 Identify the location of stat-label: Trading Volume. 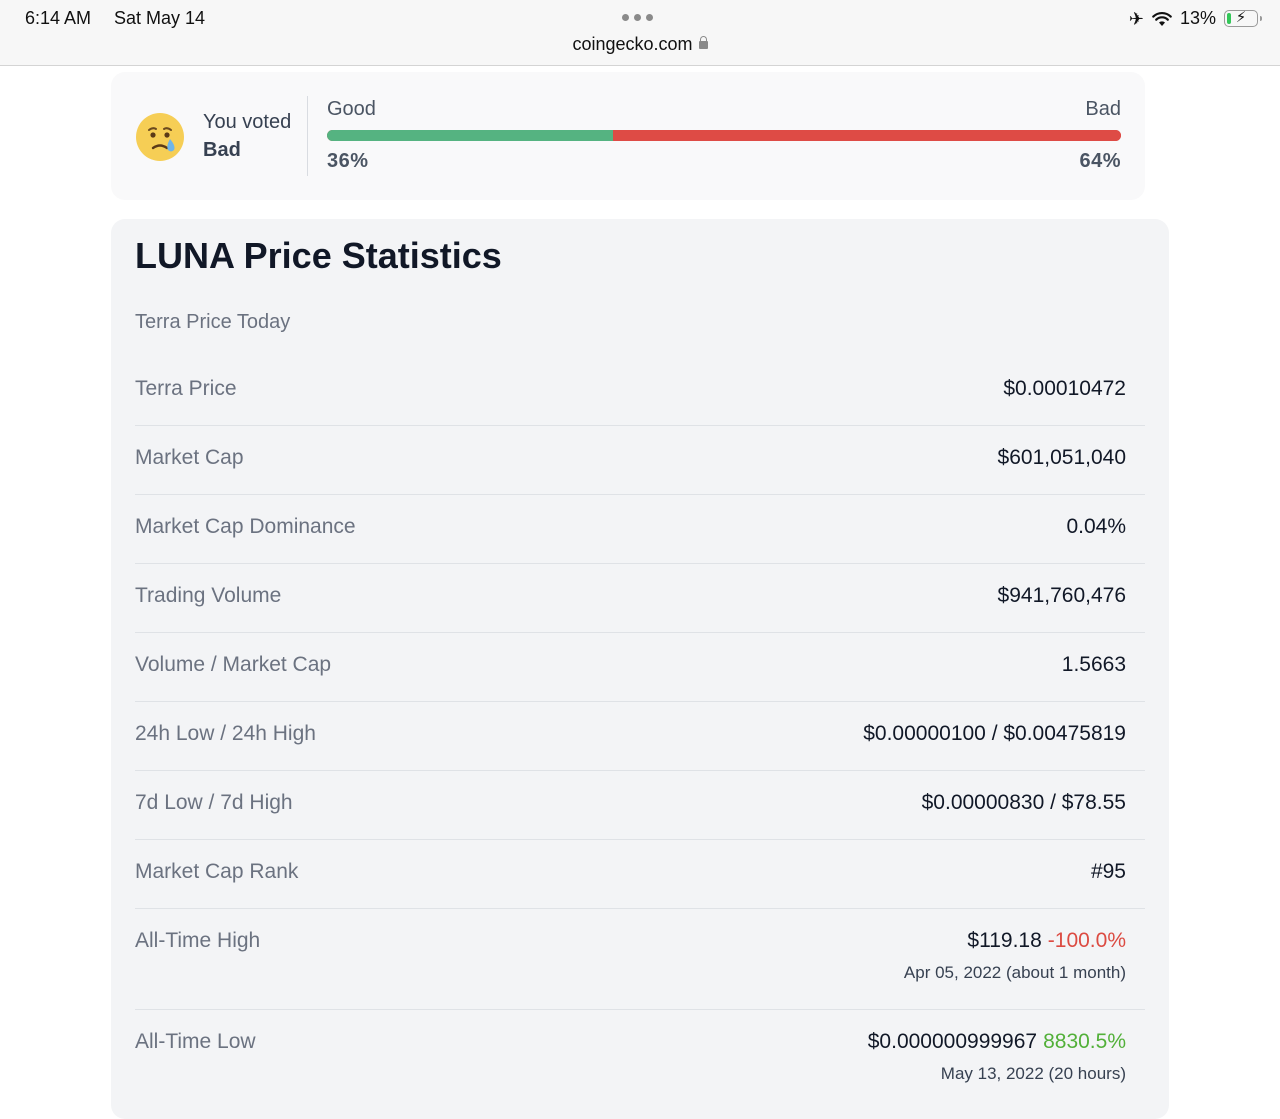
(208, 595).